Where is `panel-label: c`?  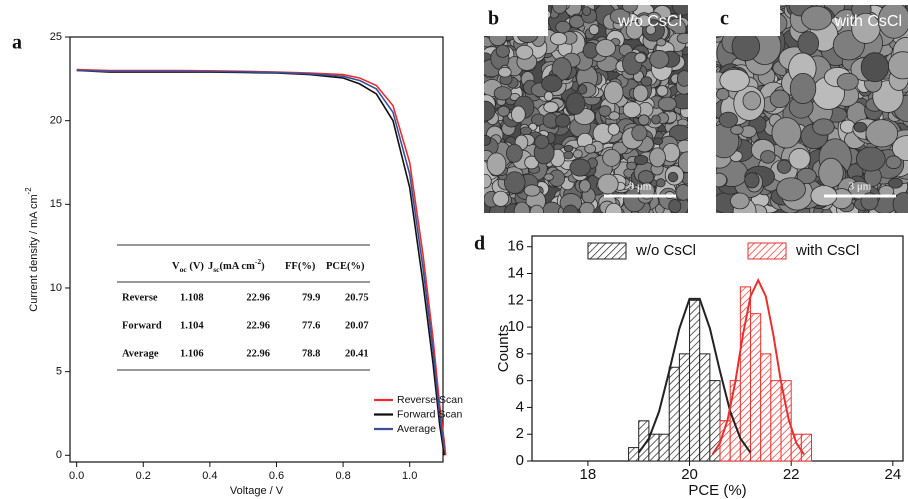 panel-label: c is located at coordinates (724, 19).